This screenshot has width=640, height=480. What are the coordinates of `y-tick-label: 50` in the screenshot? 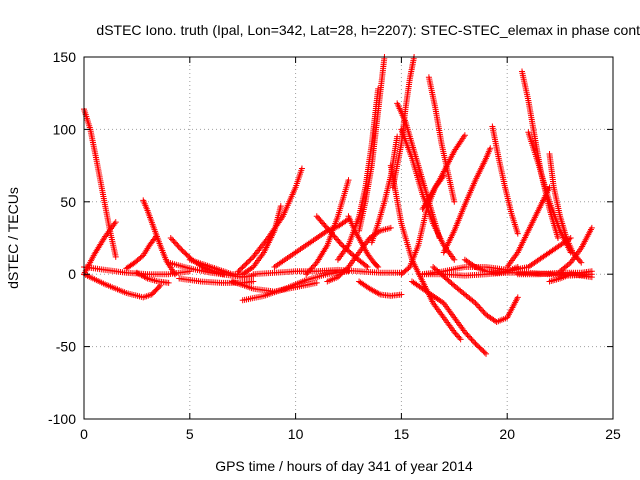 It's located at (68, 202).